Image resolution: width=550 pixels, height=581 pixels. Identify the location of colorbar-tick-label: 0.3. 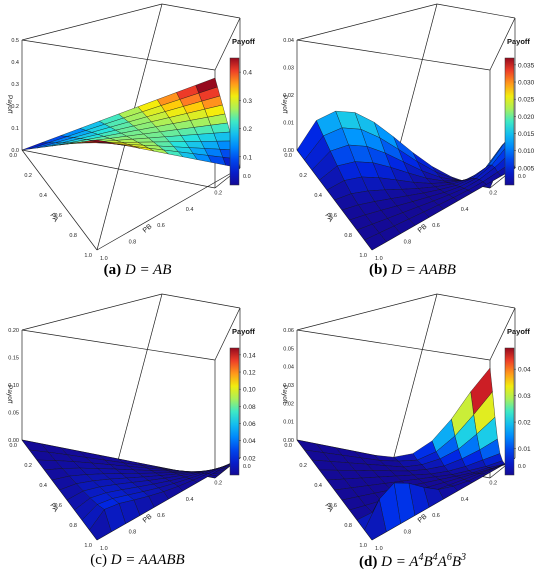
(247, 101).